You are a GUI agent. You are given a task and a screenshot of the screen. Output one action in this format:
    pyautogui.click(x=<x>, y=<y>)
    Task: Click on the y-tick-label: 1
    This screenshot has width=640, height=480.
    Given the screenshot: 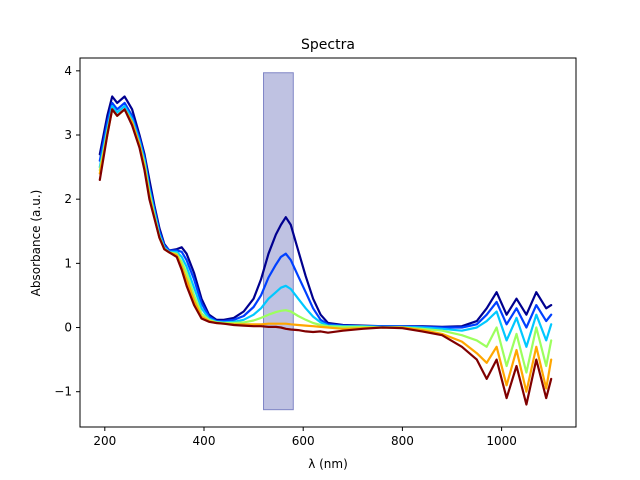 What is the action you would take?
    pyautogui.click(x=68, y=263)
    